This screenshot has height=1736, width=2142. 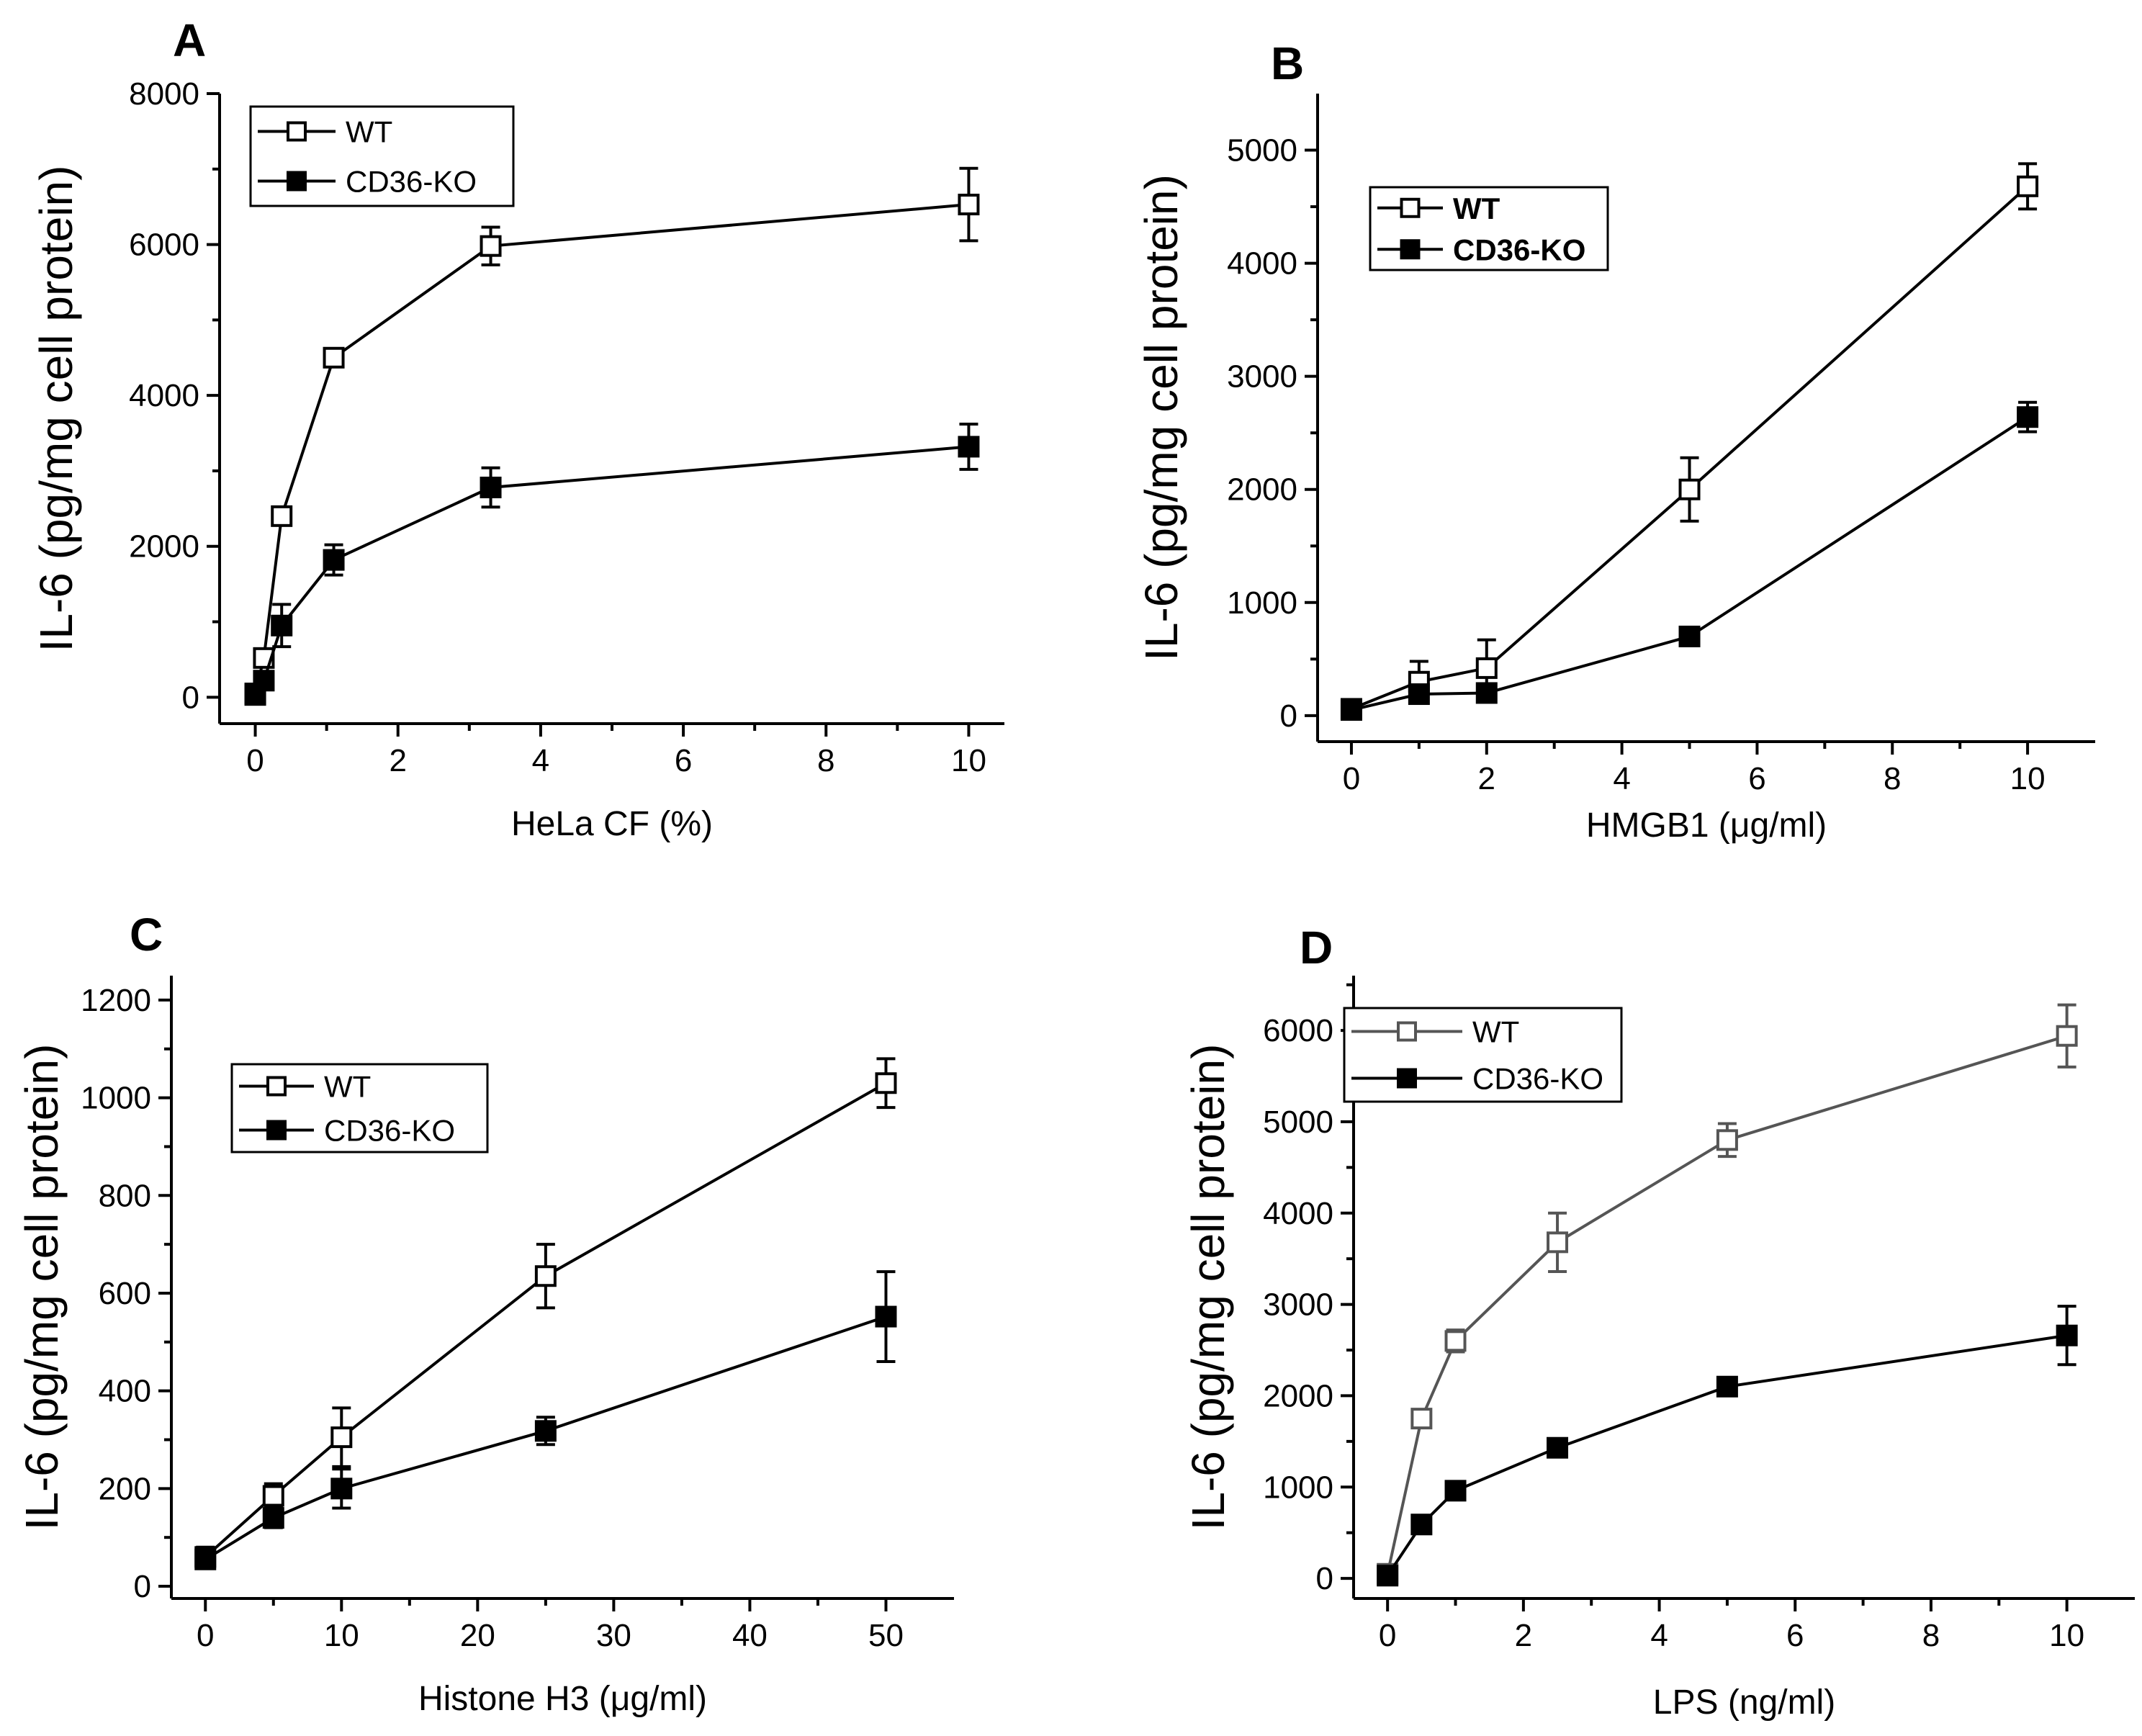 I want to click on x-tick-label: 40, so click(x=750, y=1636).